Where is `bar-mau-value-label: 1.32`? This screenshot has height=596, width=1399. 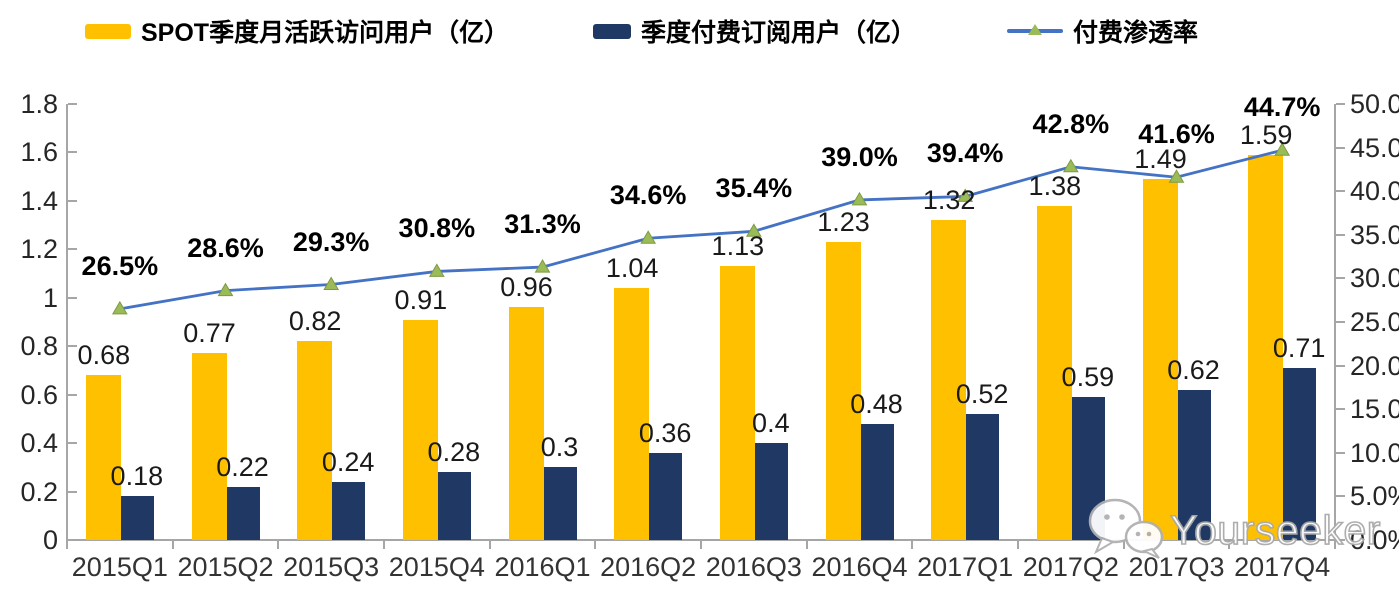 bar-mau-value-label: 1.32 is located at coordinates (949, 200).